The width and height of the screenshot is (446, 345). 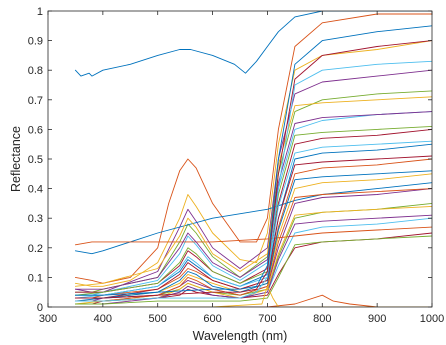 What do you see at coordinates (40, 12) in the screenshot?
I see `y-tick-label: 1` at bounding box center [40, 12].